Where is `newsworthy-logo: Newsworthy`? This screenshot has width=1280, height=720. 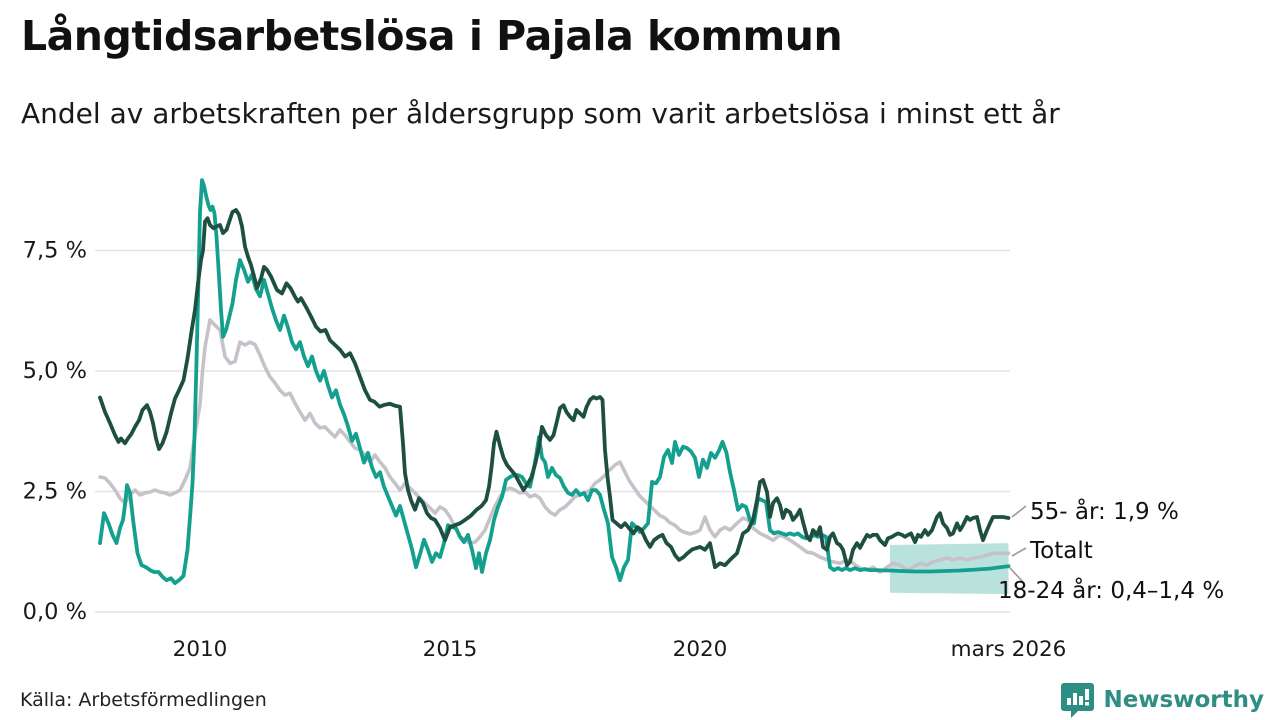
newsworthy-logo: Newsworthy is located at coordinates (1162, 700).